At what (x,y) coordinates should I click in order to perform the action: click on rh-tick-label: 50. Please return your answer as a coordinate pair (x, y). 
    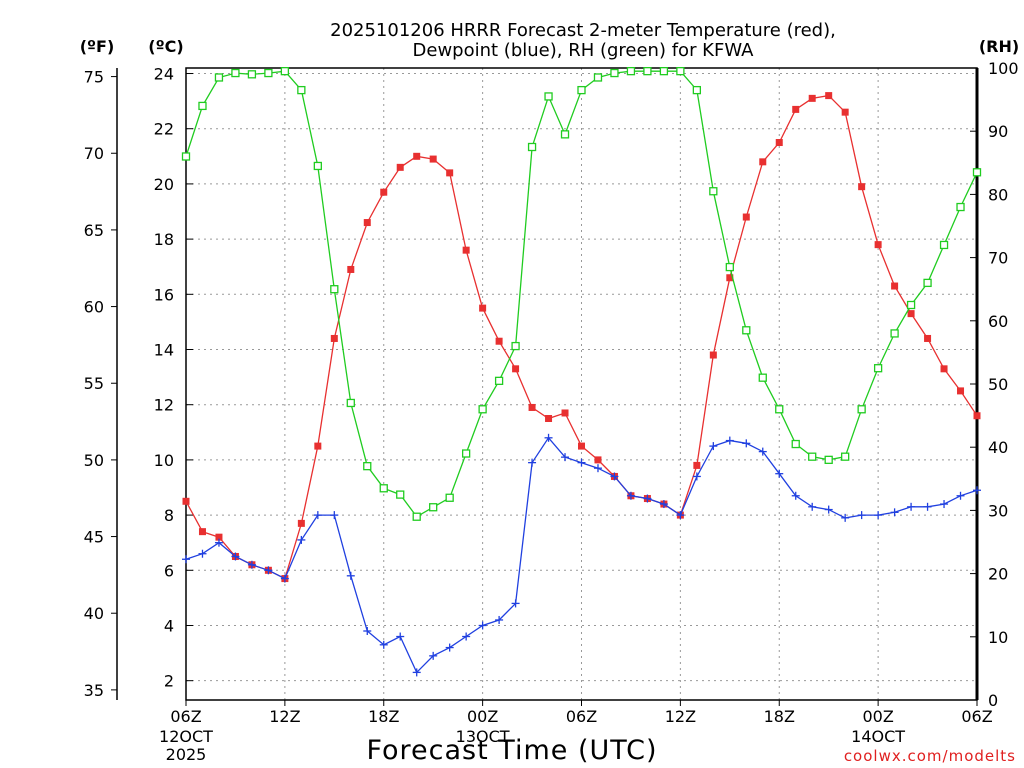
    Looking at the image, I should click on (998, 384).